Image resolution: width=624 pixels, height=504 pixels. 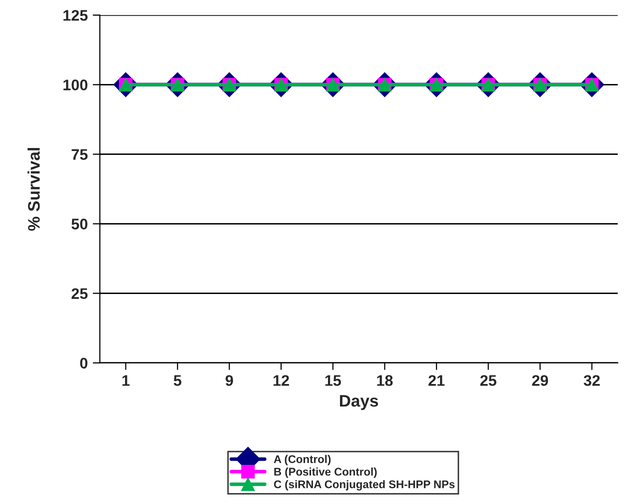 I want to click on x-tick-label: 25, so click(x=488, y=380).